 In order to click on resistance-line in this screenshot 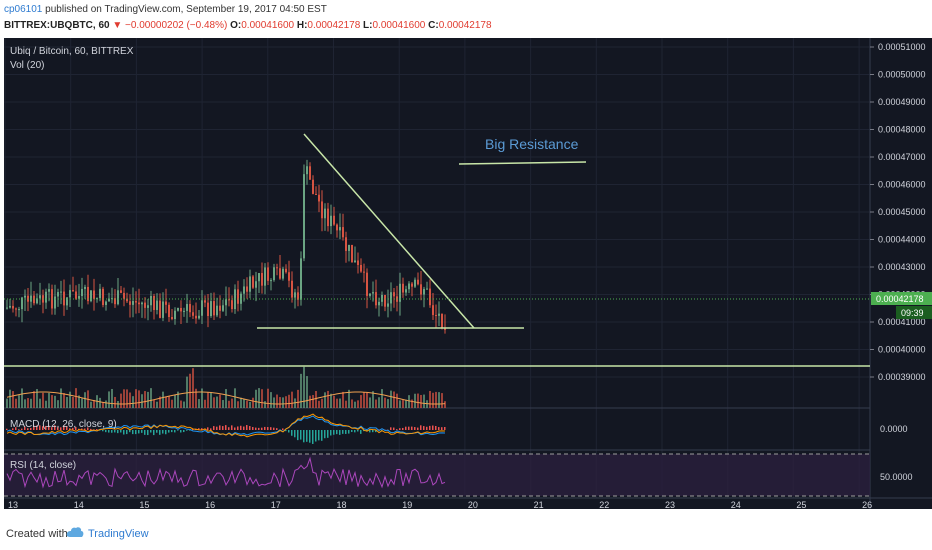, I will do `click(522, 163)`.